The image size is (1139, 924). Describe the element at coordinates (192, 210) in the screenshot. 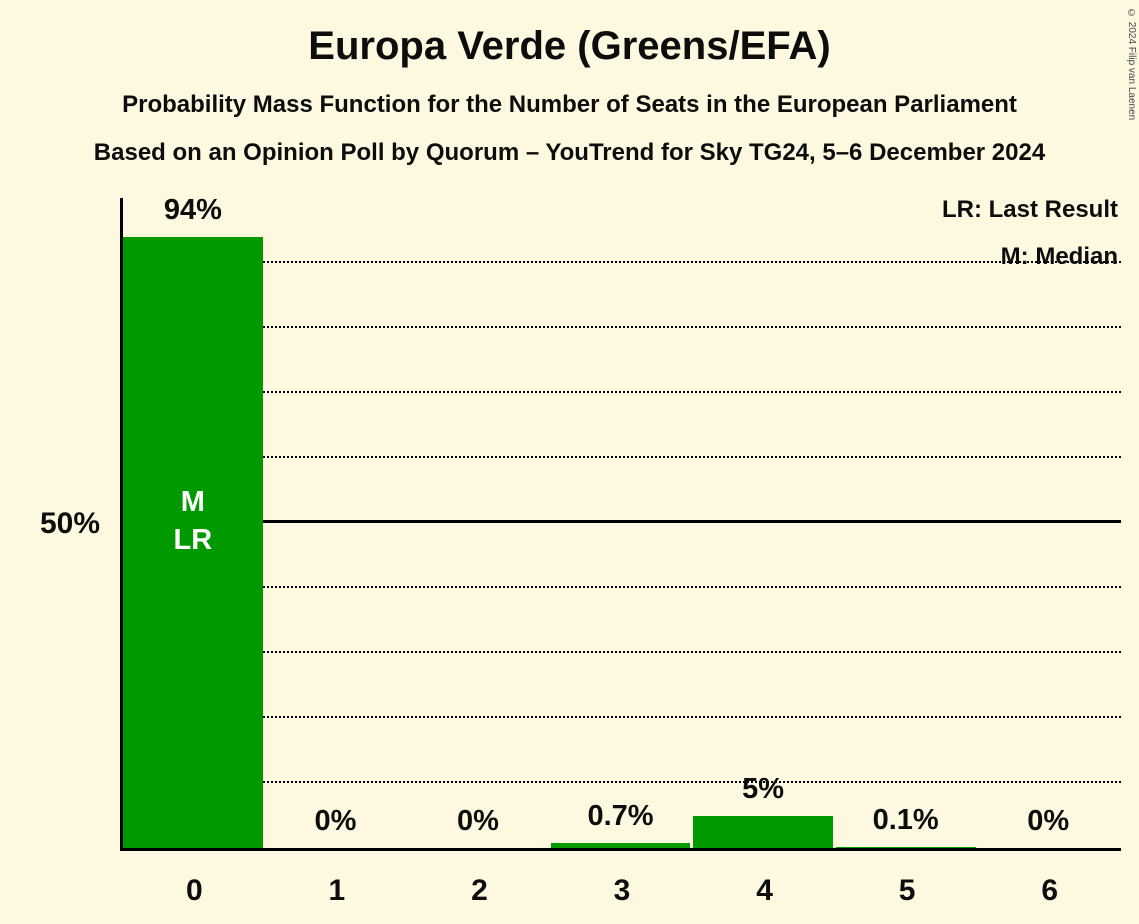

I see `value-label-0: 94%` at that location.